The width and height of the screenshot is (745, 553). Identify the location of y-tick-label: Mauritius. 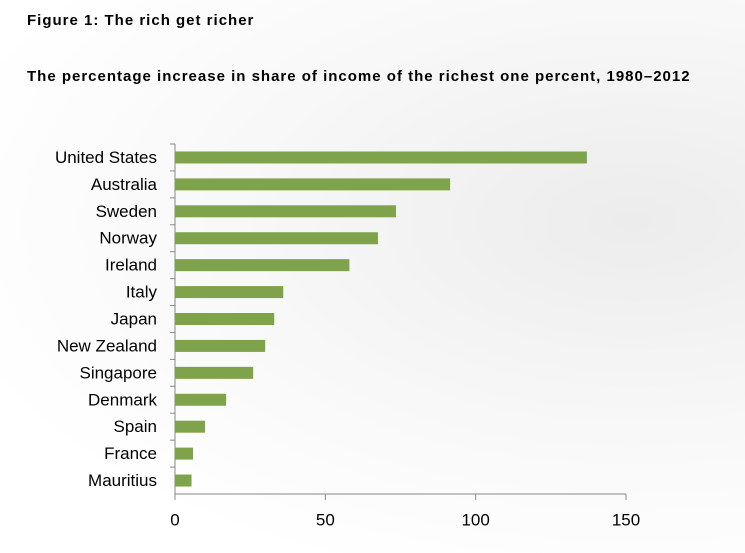
(122, 480).